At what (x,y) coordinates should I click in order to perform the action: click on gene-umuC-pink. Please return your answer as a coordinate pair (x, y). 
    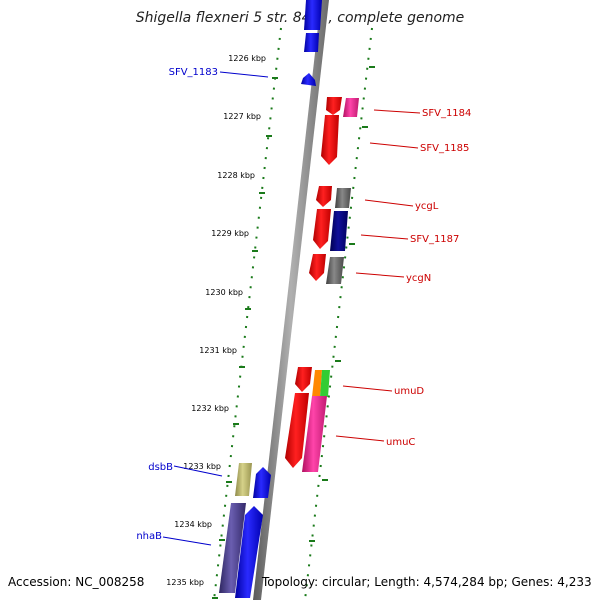
    Looking at the image, I should click on (314, 434).